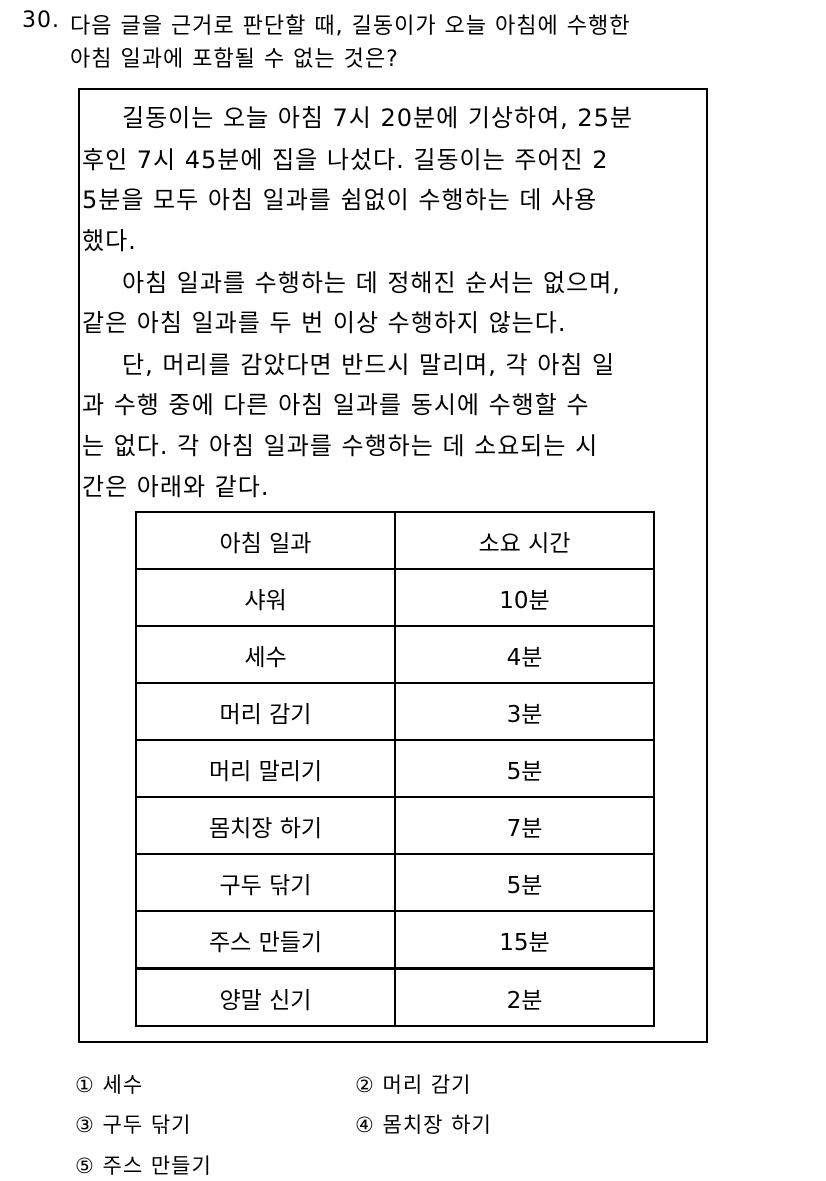 This screenshot has width=826, height=1181. I want to click on question-stem-line-2: 아침 일과에 포함될 수 없는 것은?, so click(234, 59).